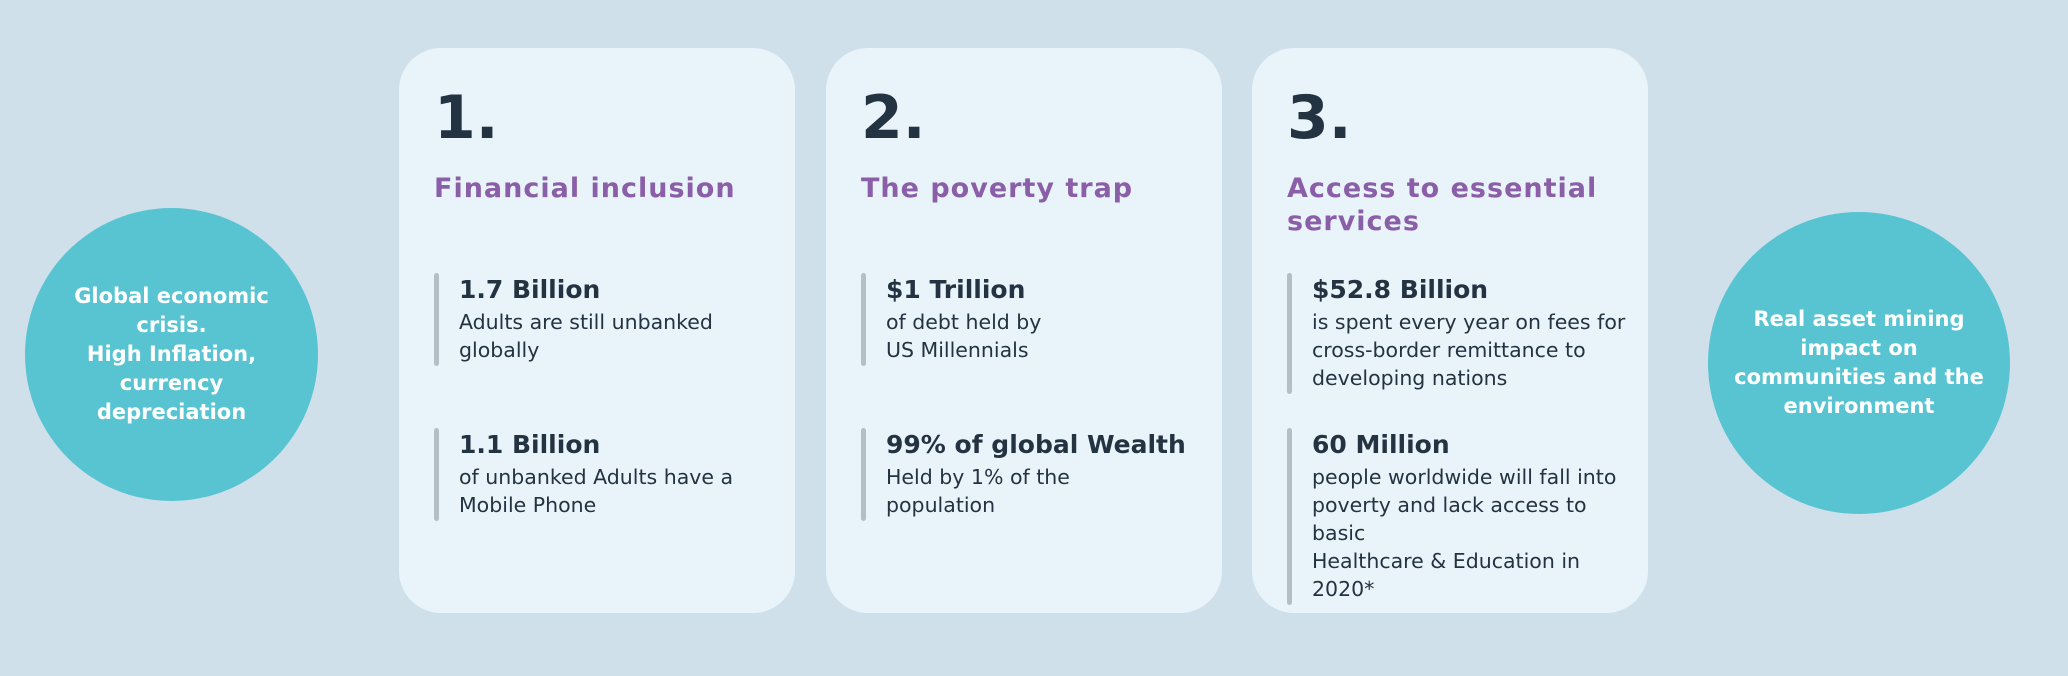  I want to click on card-heading: Financial inclusion, so click(585, 188).